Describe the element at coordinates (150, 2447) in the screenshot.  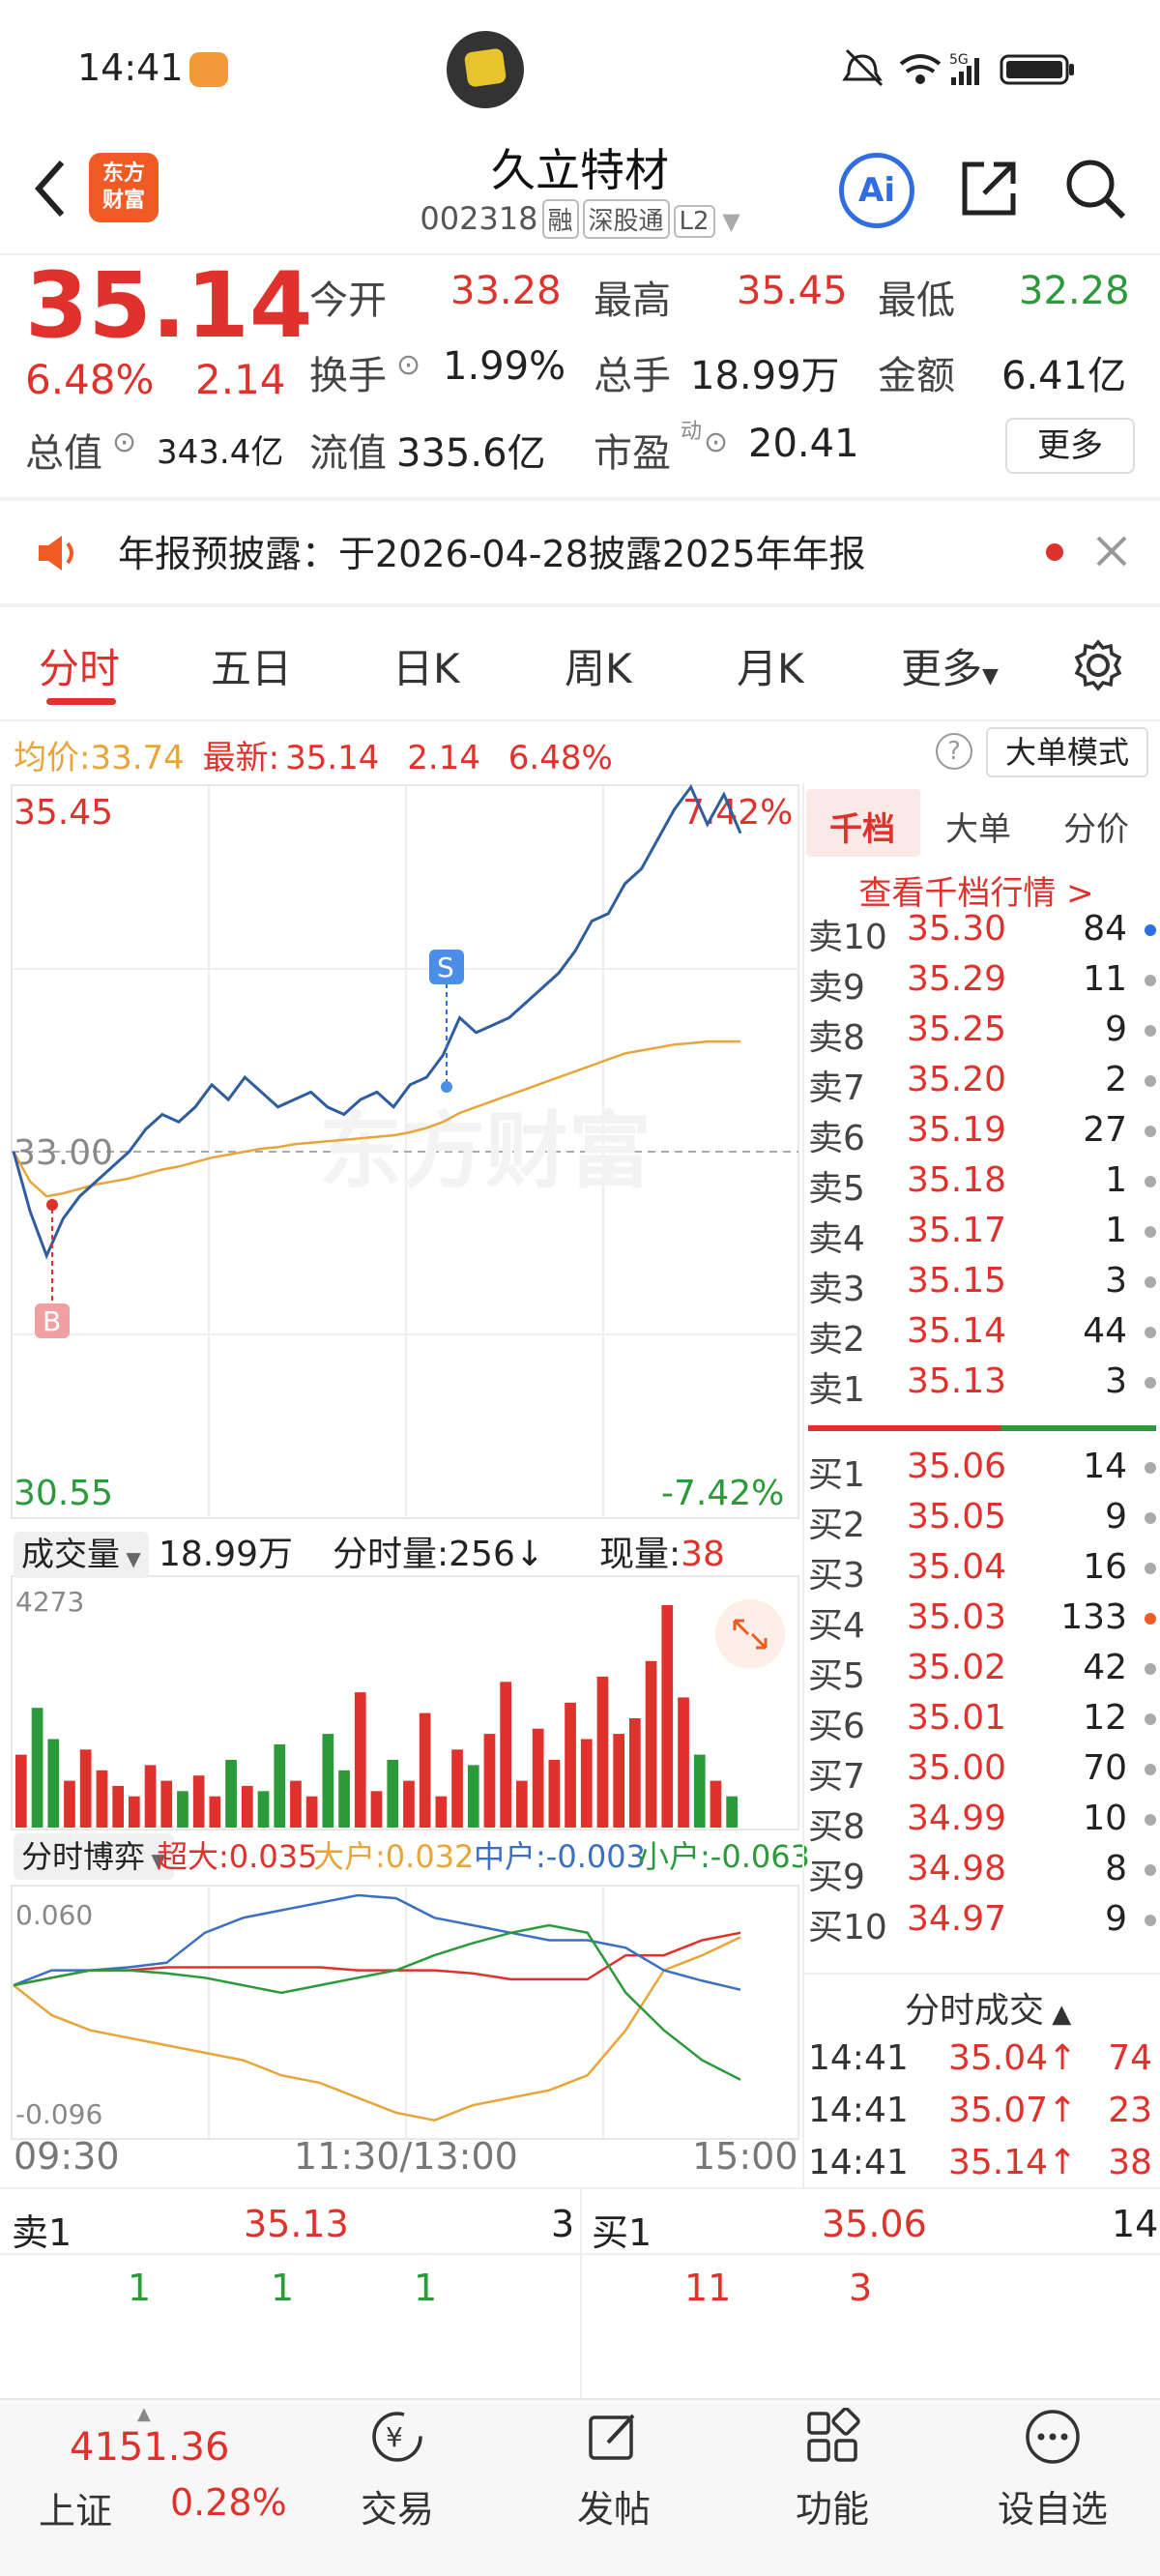
I see `index-value: 4151.36` at that location.